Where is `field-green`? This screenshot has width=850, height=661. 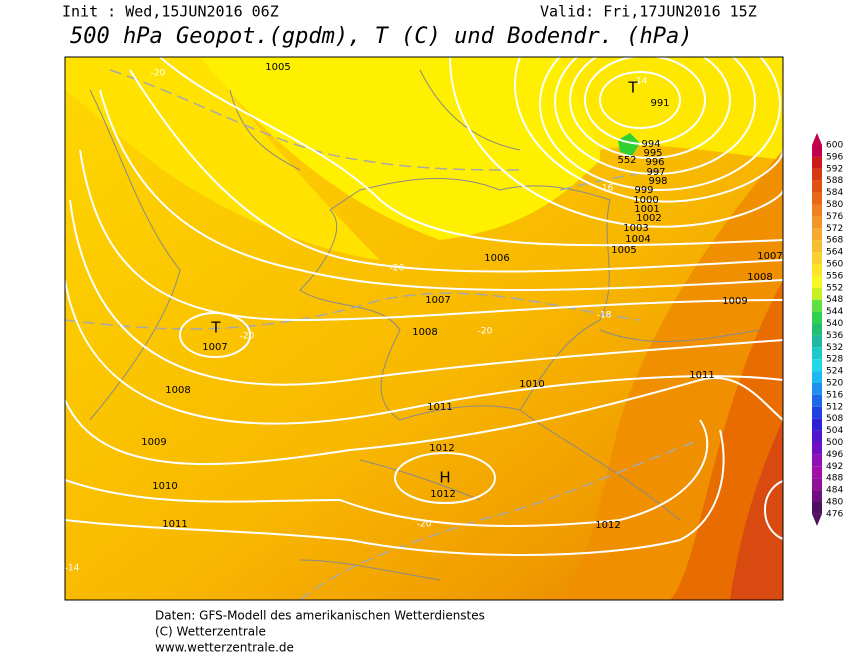
field-green is located at coordinates (629, 144).